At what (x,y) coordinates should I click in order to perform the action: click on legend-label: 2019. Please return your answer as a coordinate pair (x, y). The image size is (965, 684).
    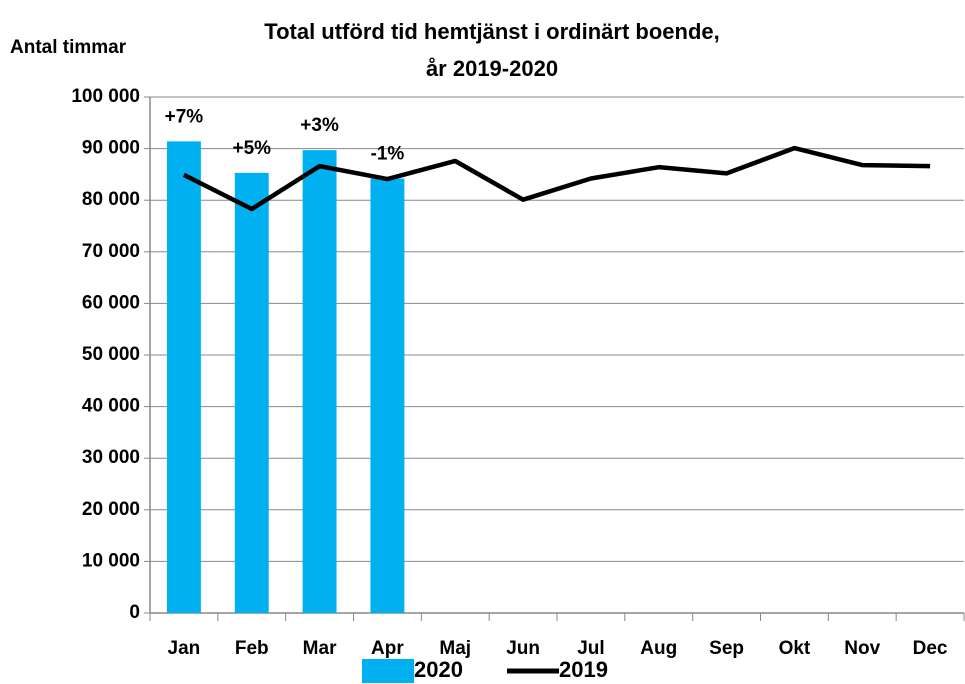
    Looking at the image, I should click on (583, 669).